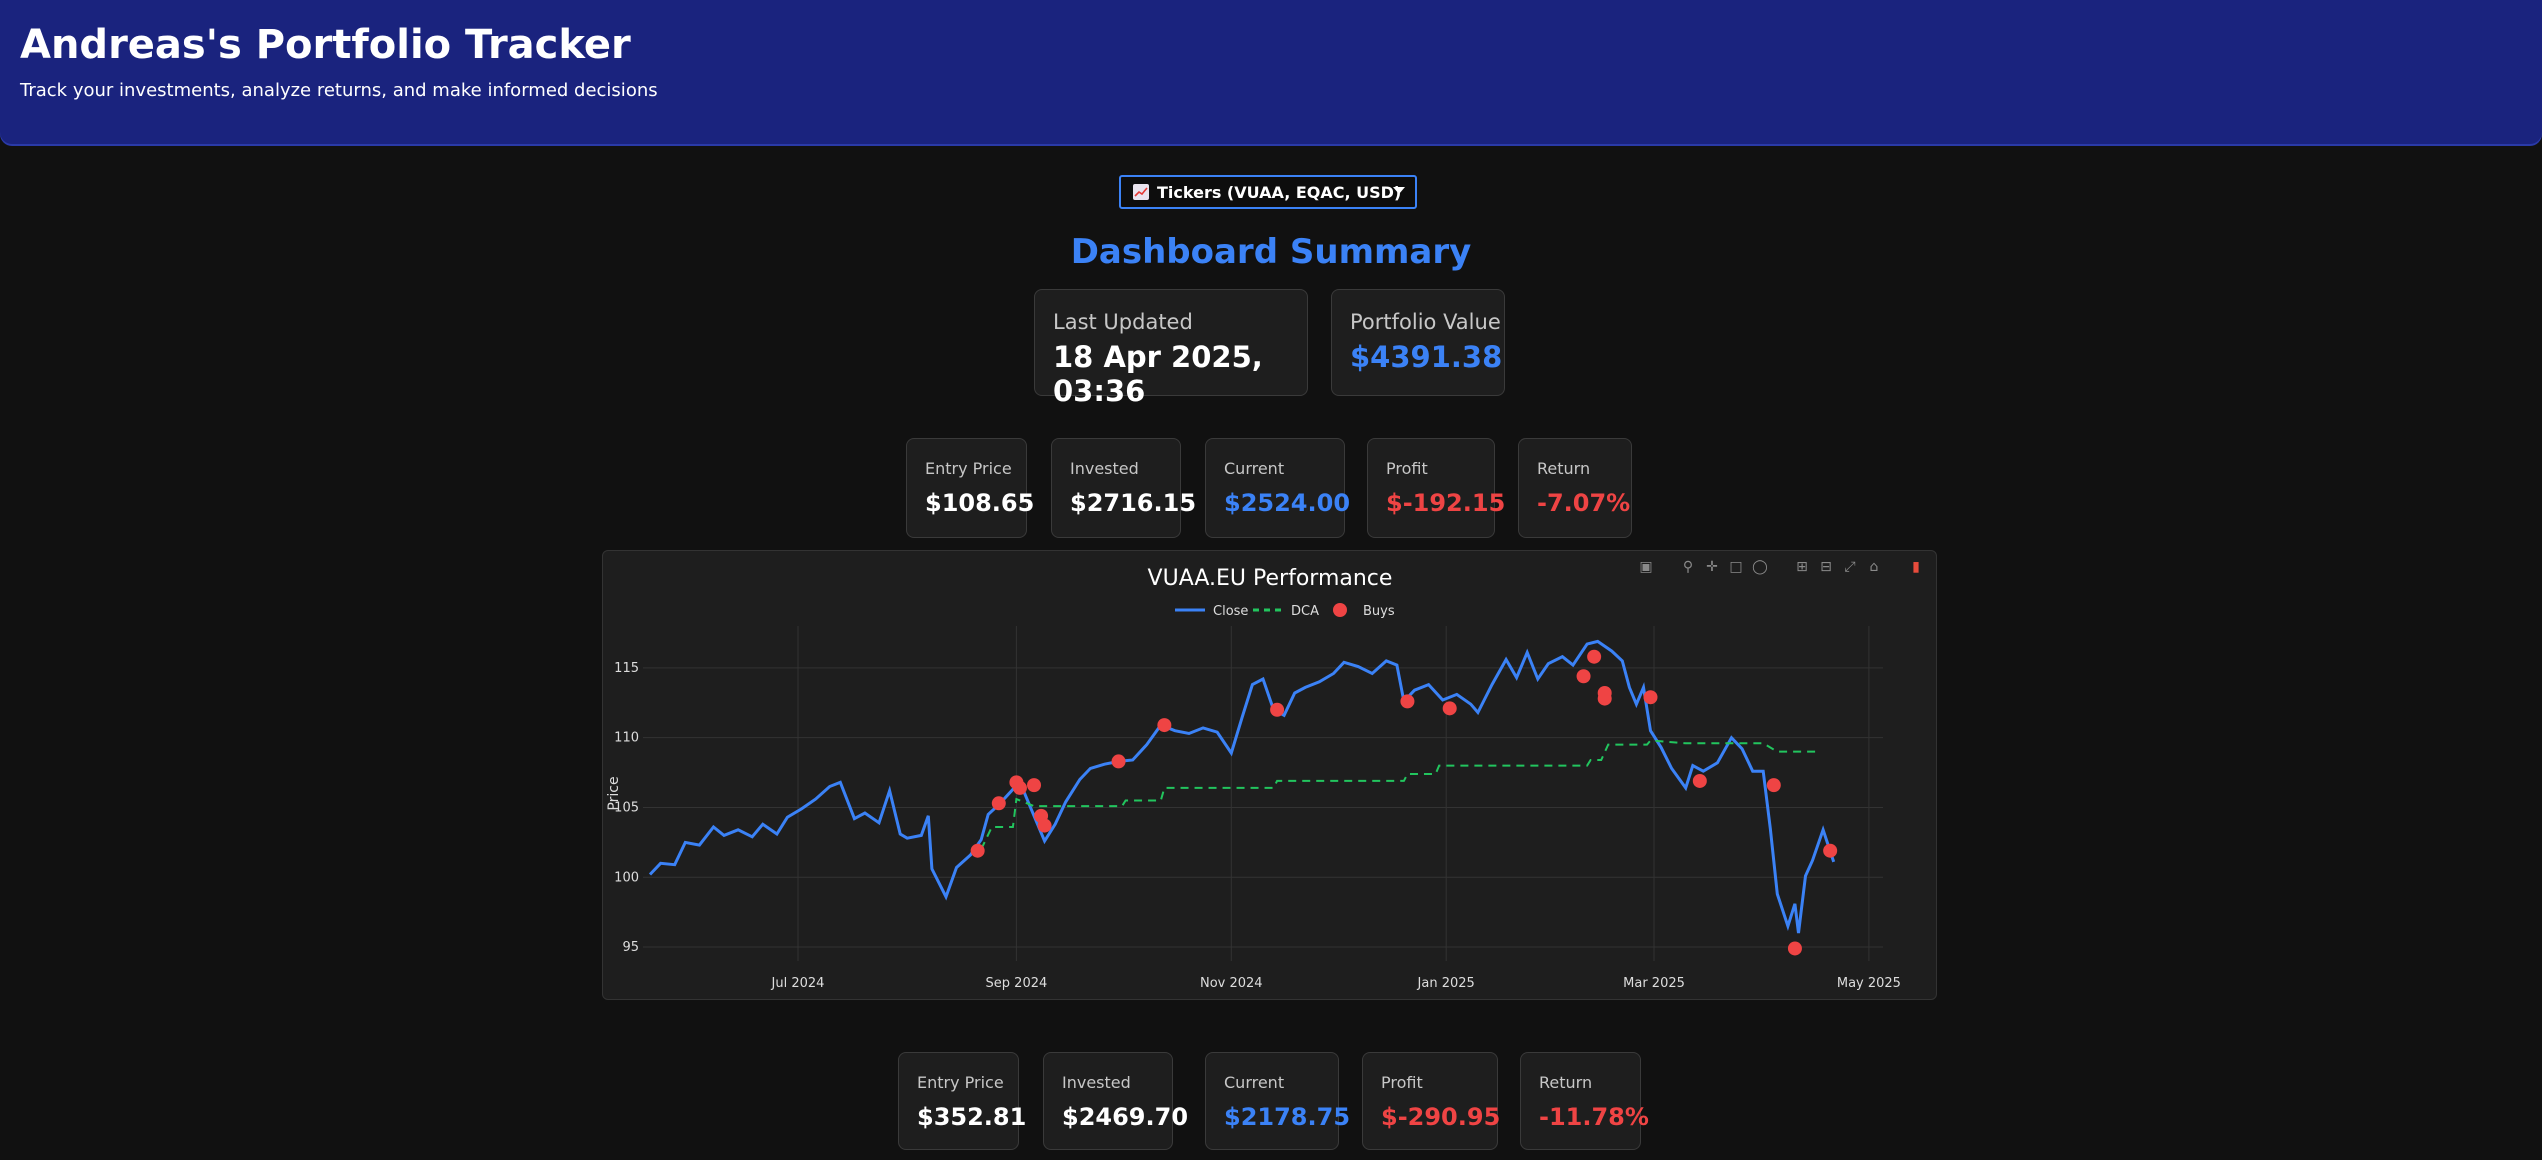  I want to click on last-updated-card: Last Updated 18 Apr 2025, 03:36, so click(1171, 348).